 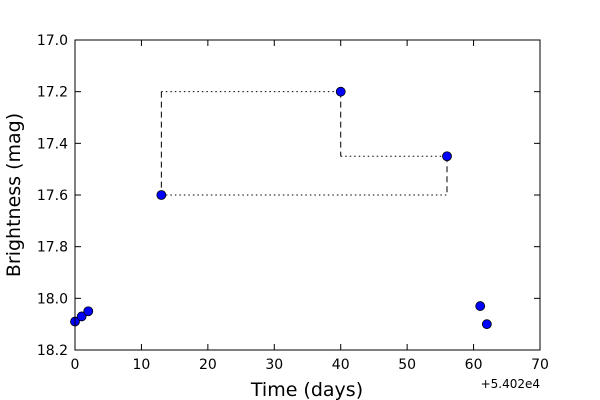 I want to click on x-axis-label: Time (days), so click(x=306, y=389).